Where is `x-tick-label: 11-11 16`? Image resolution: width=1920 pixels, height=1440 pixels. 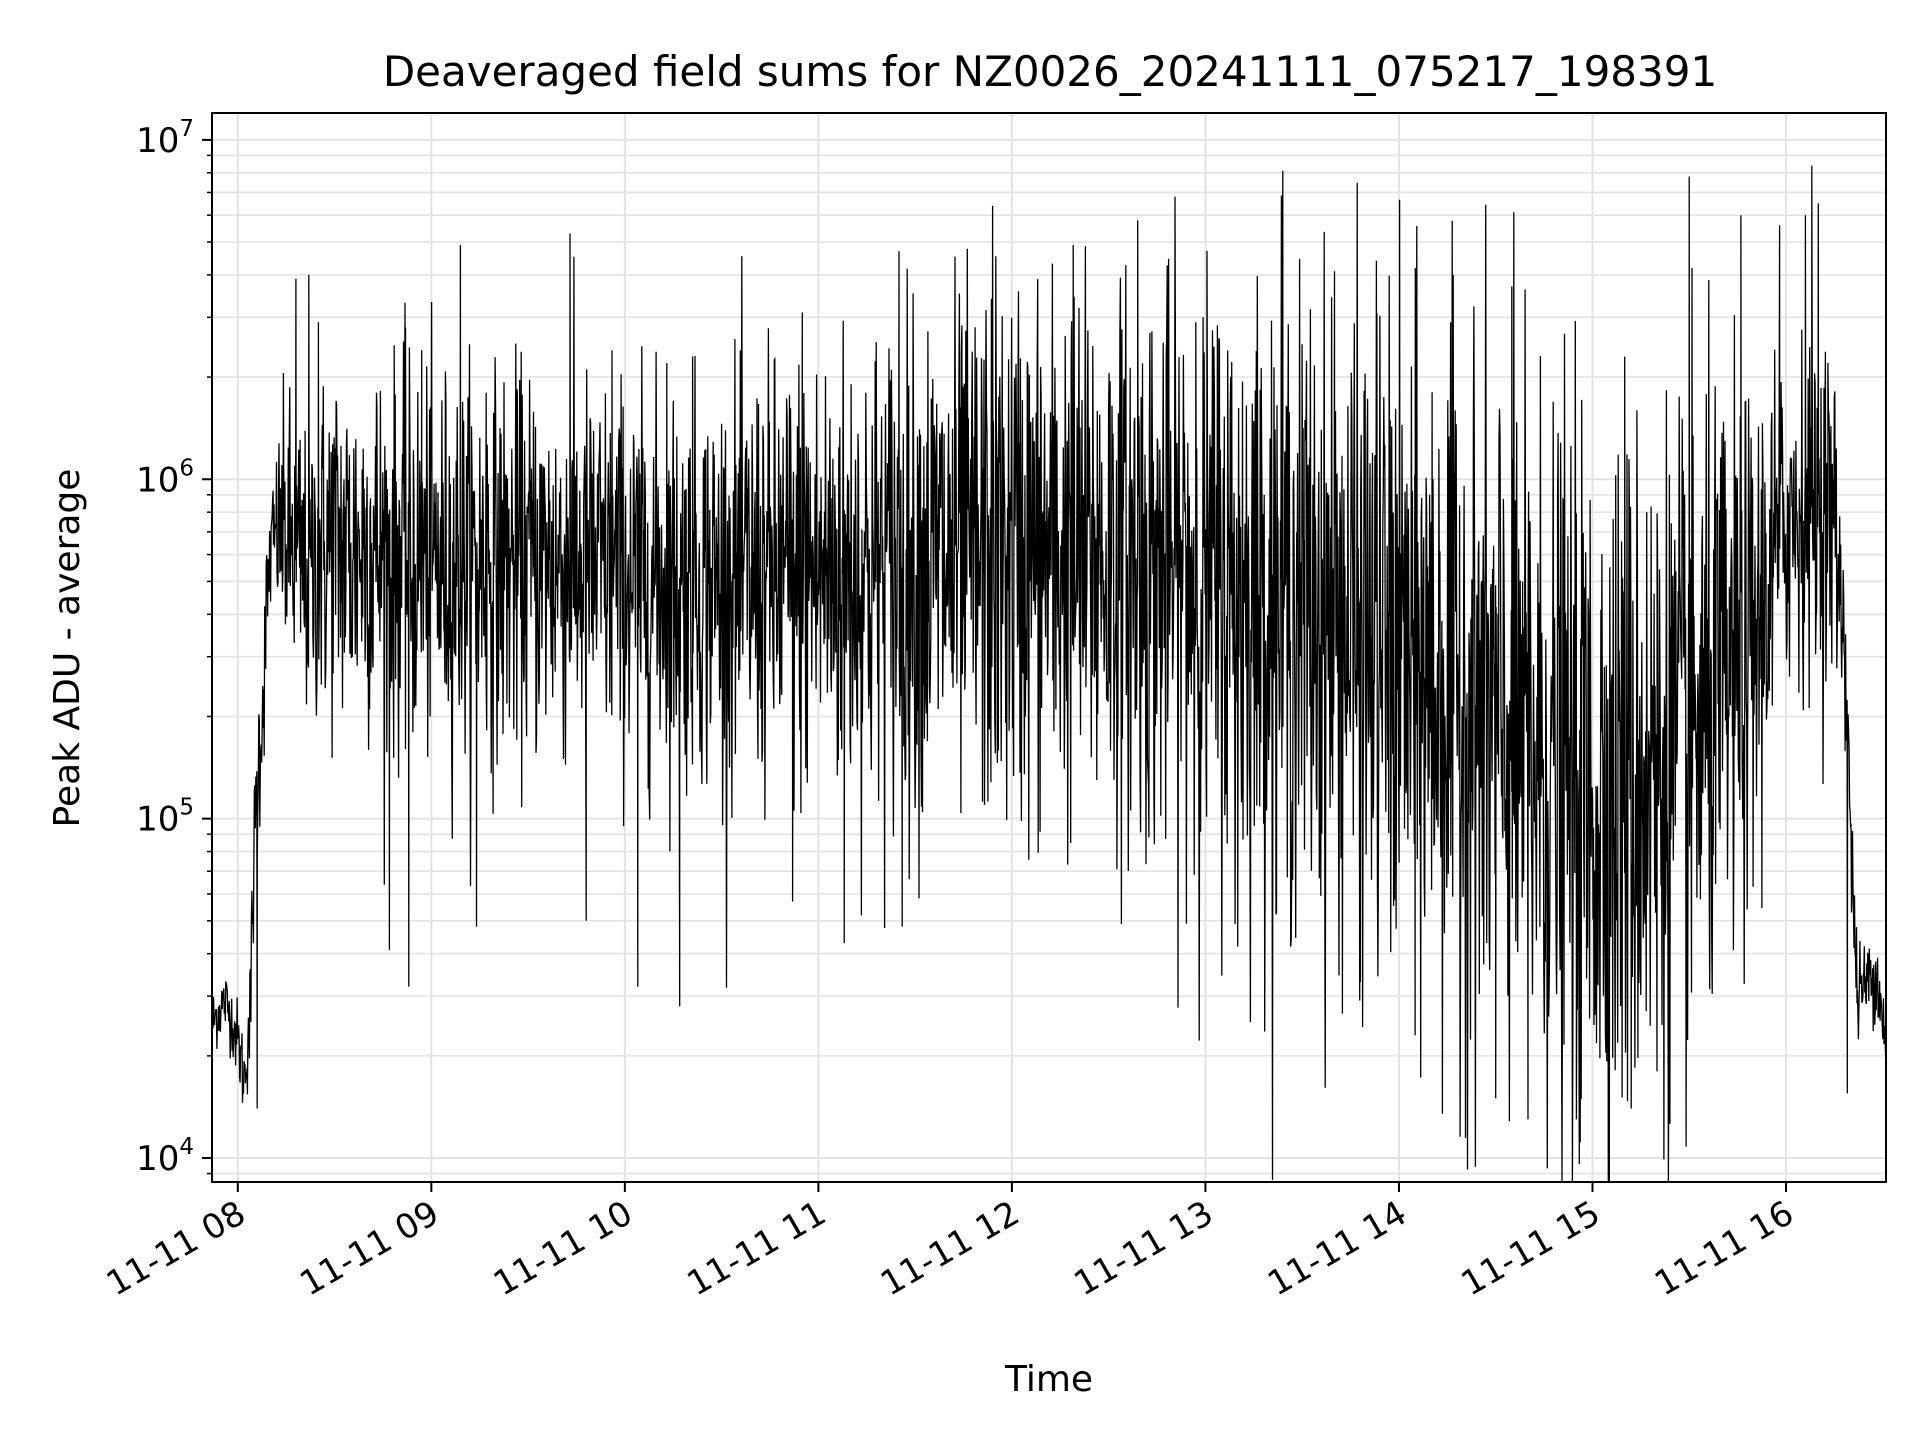 x-tick-label: 11-11 16 is located at coordinates (1724, 1248).